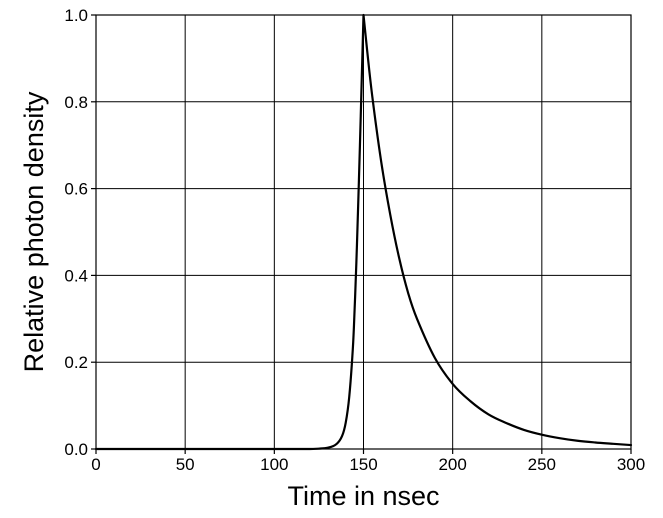 This screenshot has width=663, height=518. What do you see at coordinates (542, 464) in the screenshot?
I see `x-tick-label: 250` at bounding box center [542, 464].